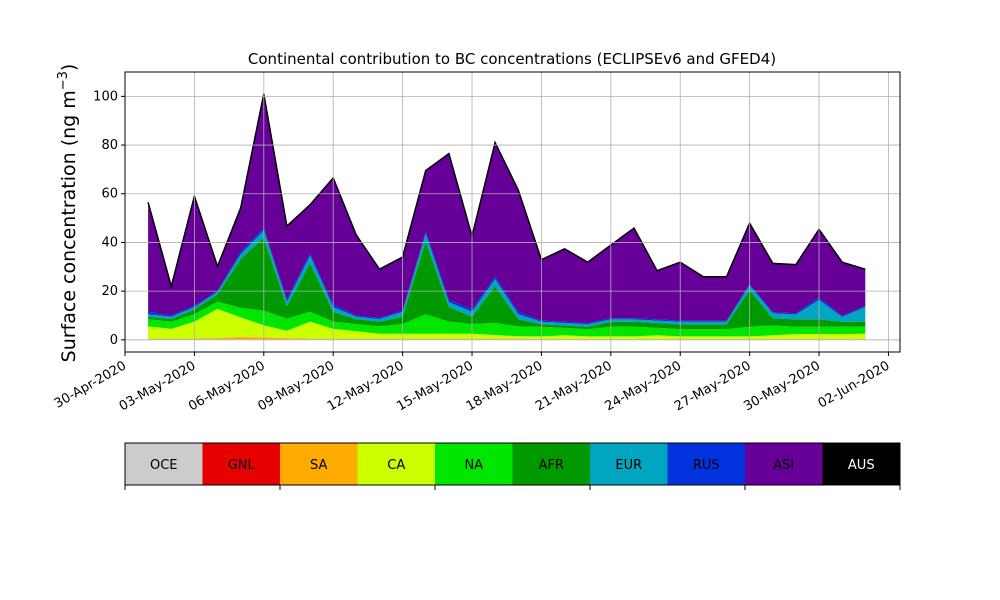 The height and width of the screenshot is (600, 1000). I want to click on legend-swatch-gnl, so click(241, 464).